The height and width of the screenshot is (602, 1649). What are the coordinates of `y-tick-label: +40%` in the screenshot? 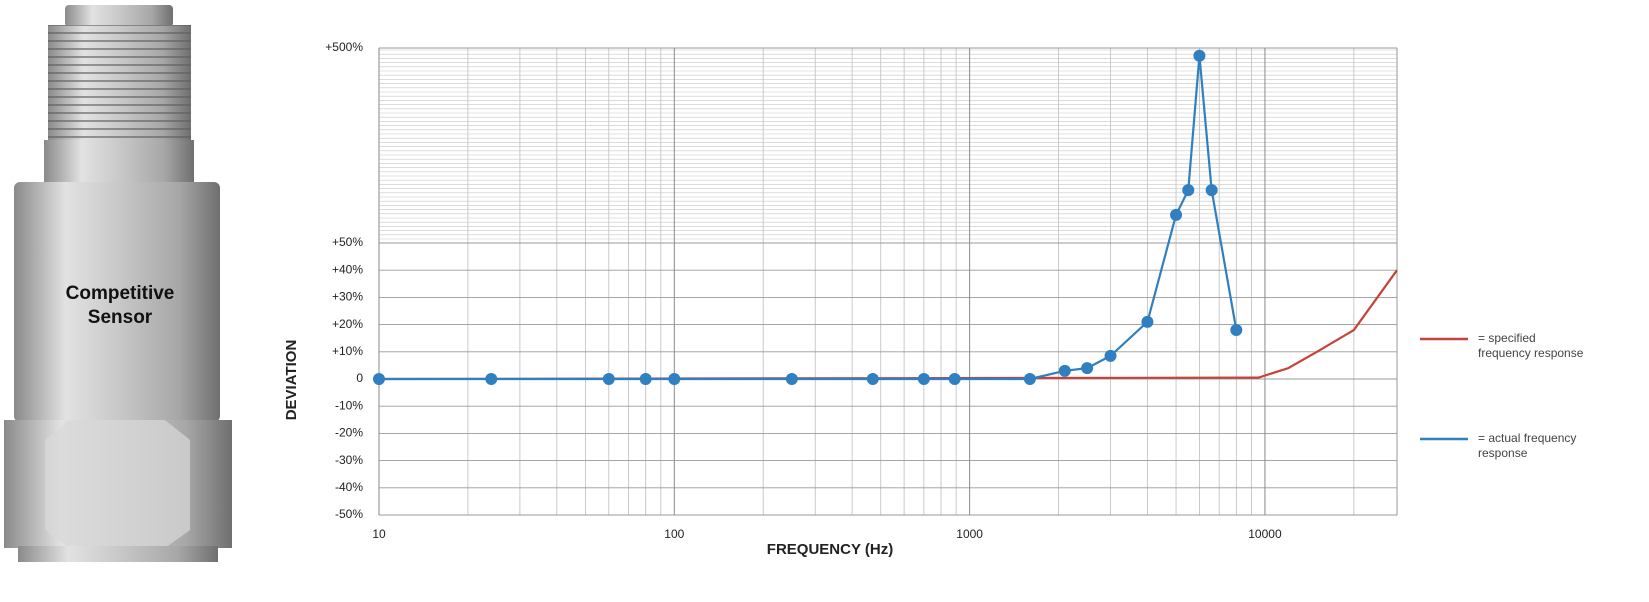 It's located at (347, 269).